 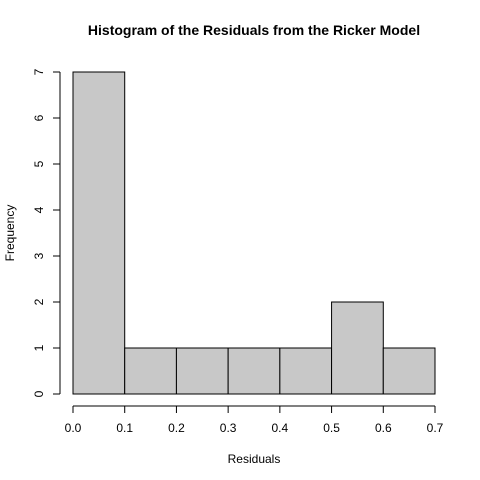 I want to click on y-tick-label-3: 3, so click(x=39, y=255).